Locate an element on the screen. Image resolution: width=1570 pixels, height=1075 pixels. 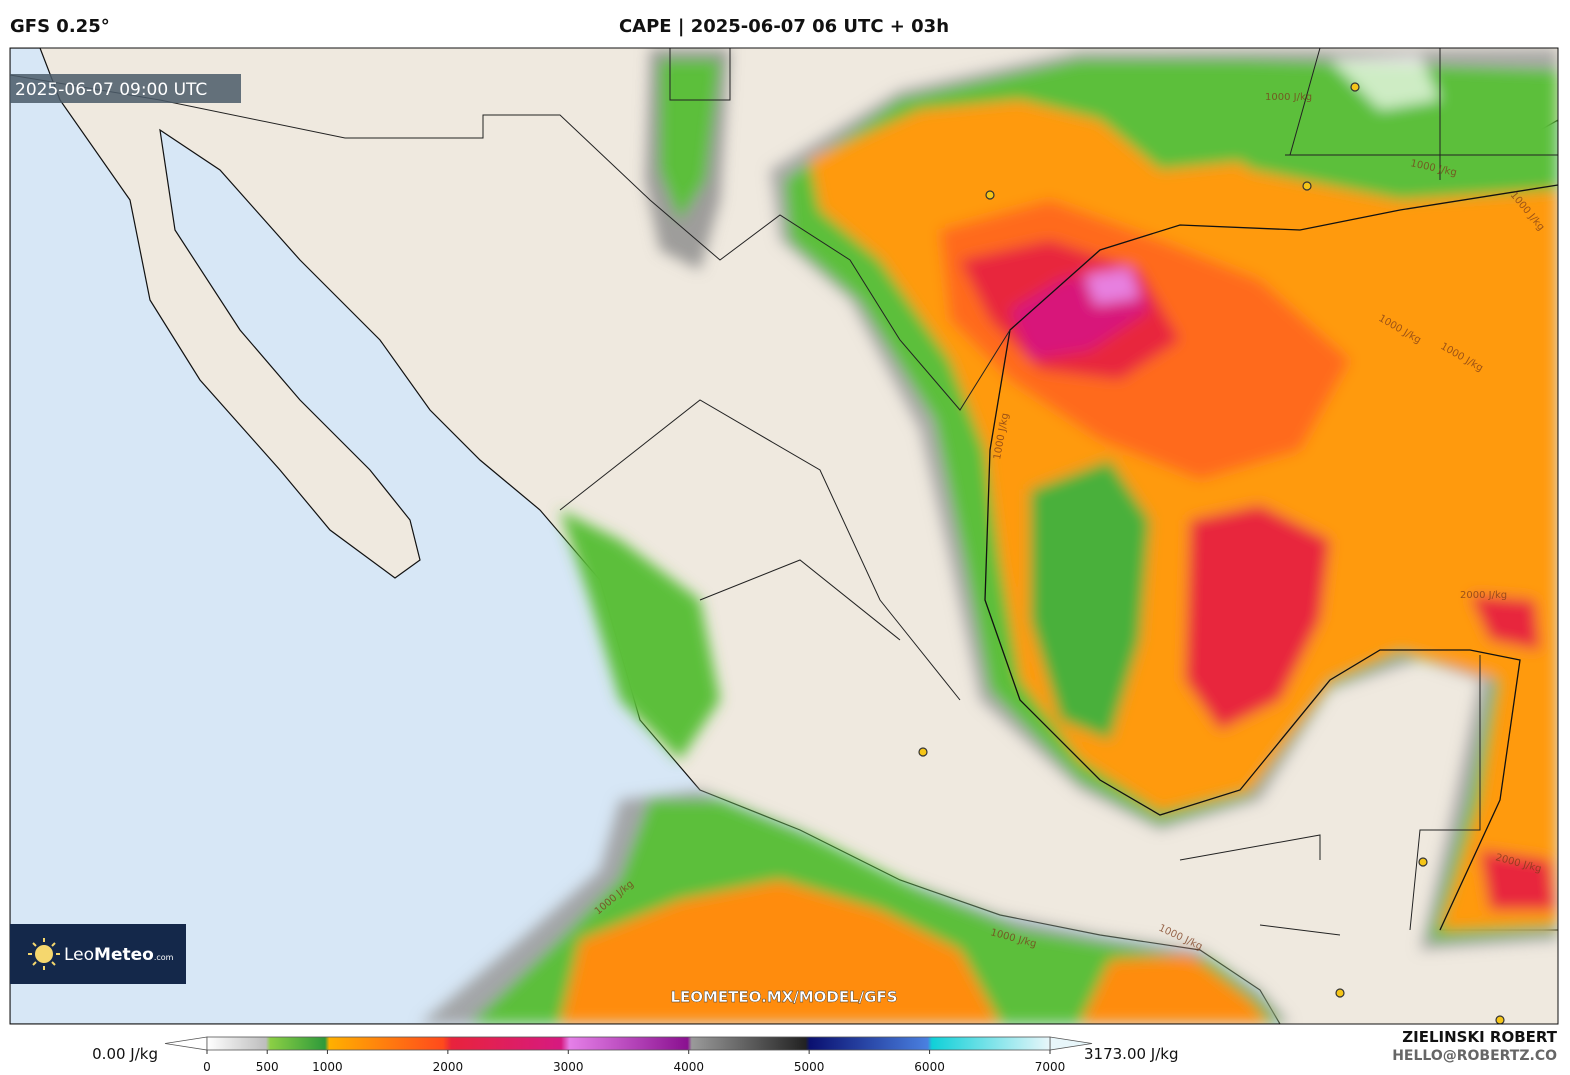
colorbar: 0 500 1000 2000 3000 4000 5000 6000 7000 is located at coordinates (628, 1055).